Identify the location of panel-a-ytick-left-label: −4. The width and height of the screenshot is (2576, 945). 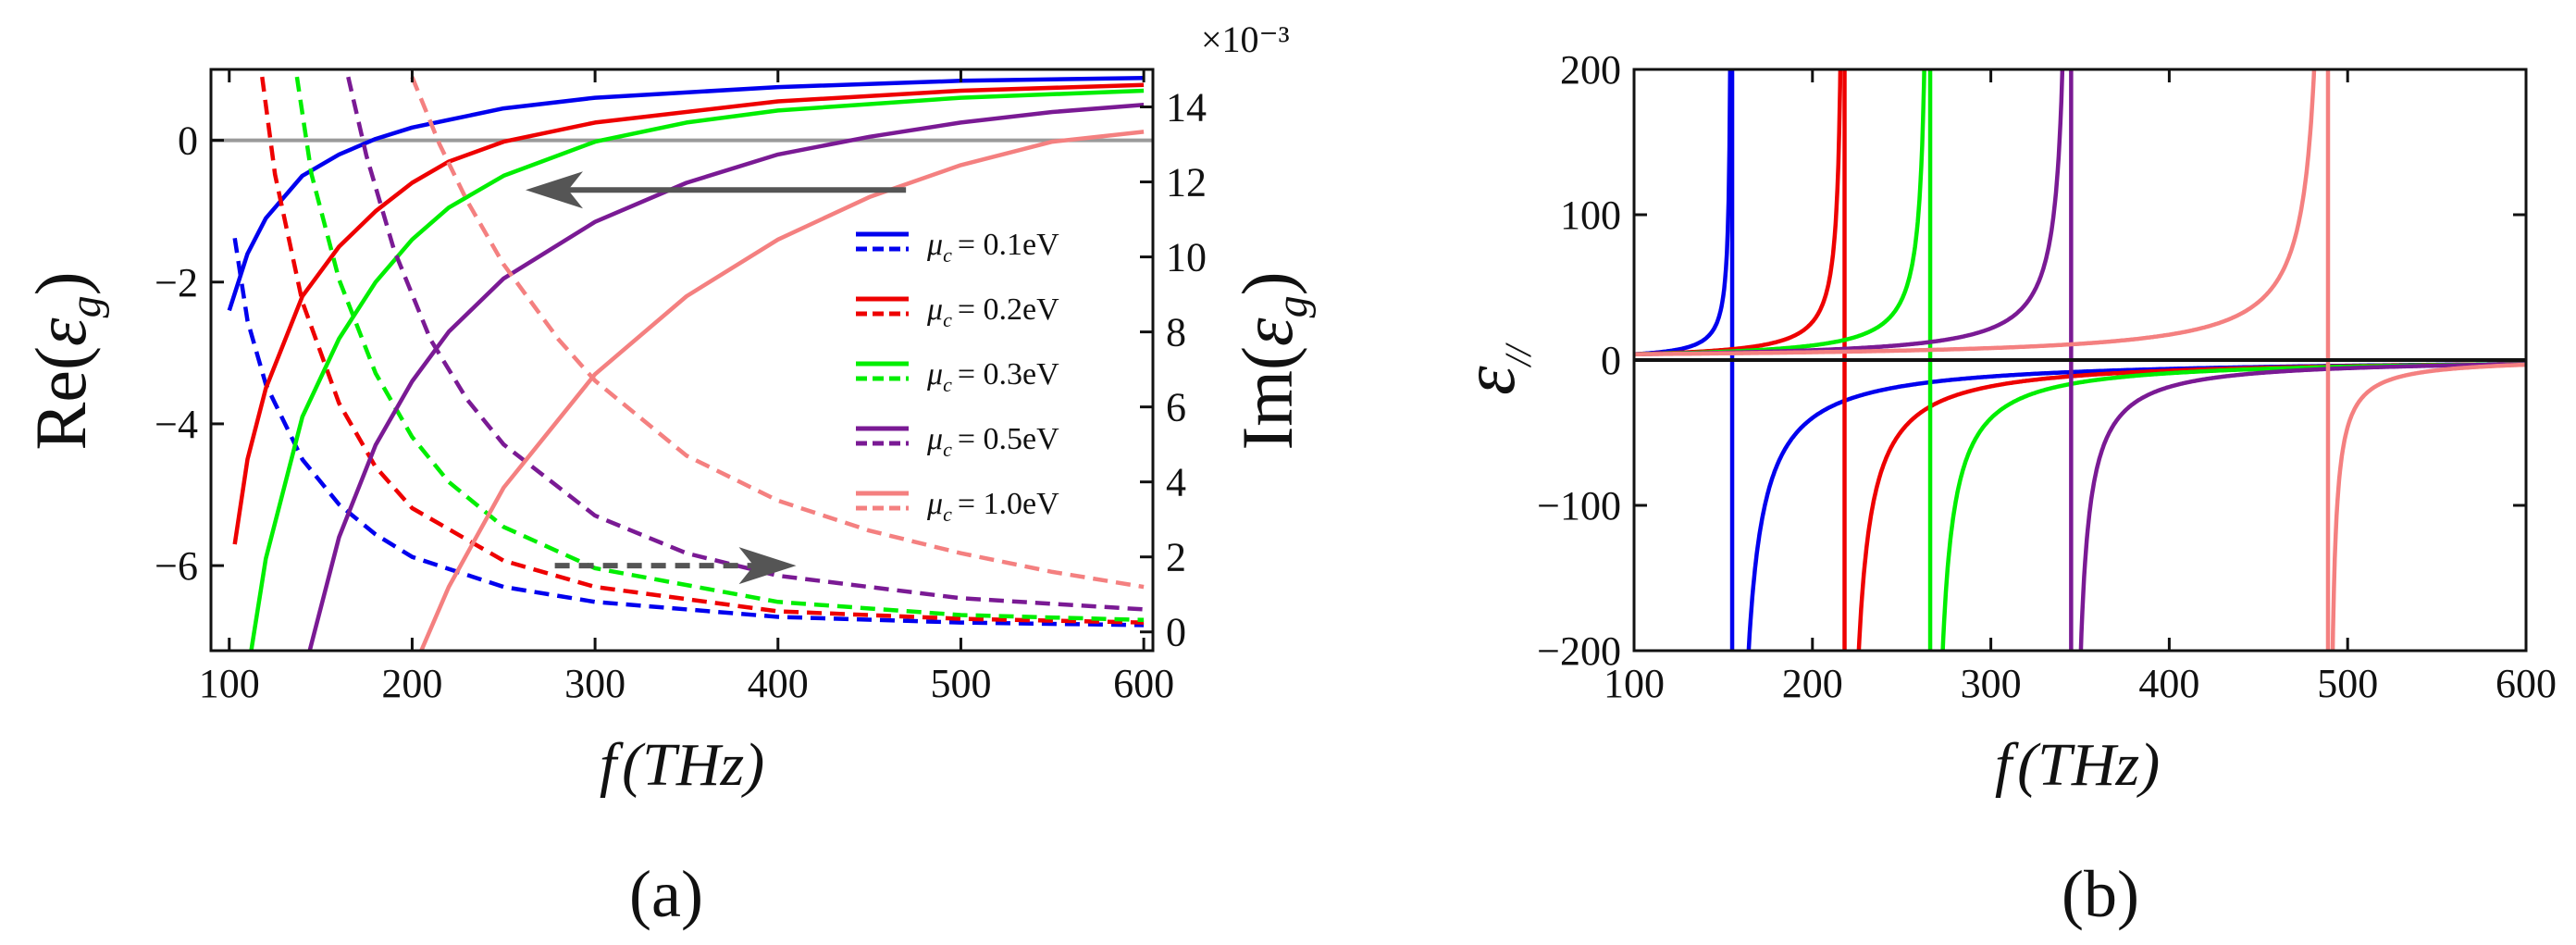
(177, 424).